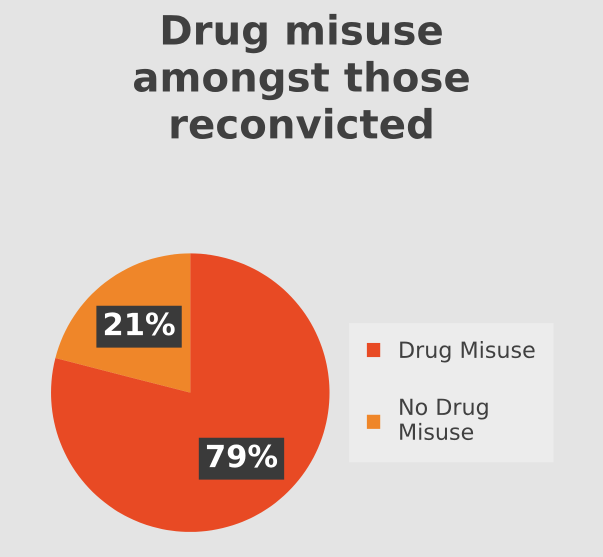 This screenshot has width=603, height=557. Describe the element at coordinates (467, 351) in the screenshot. I see `legend-label: Drug Misuse` at that location.